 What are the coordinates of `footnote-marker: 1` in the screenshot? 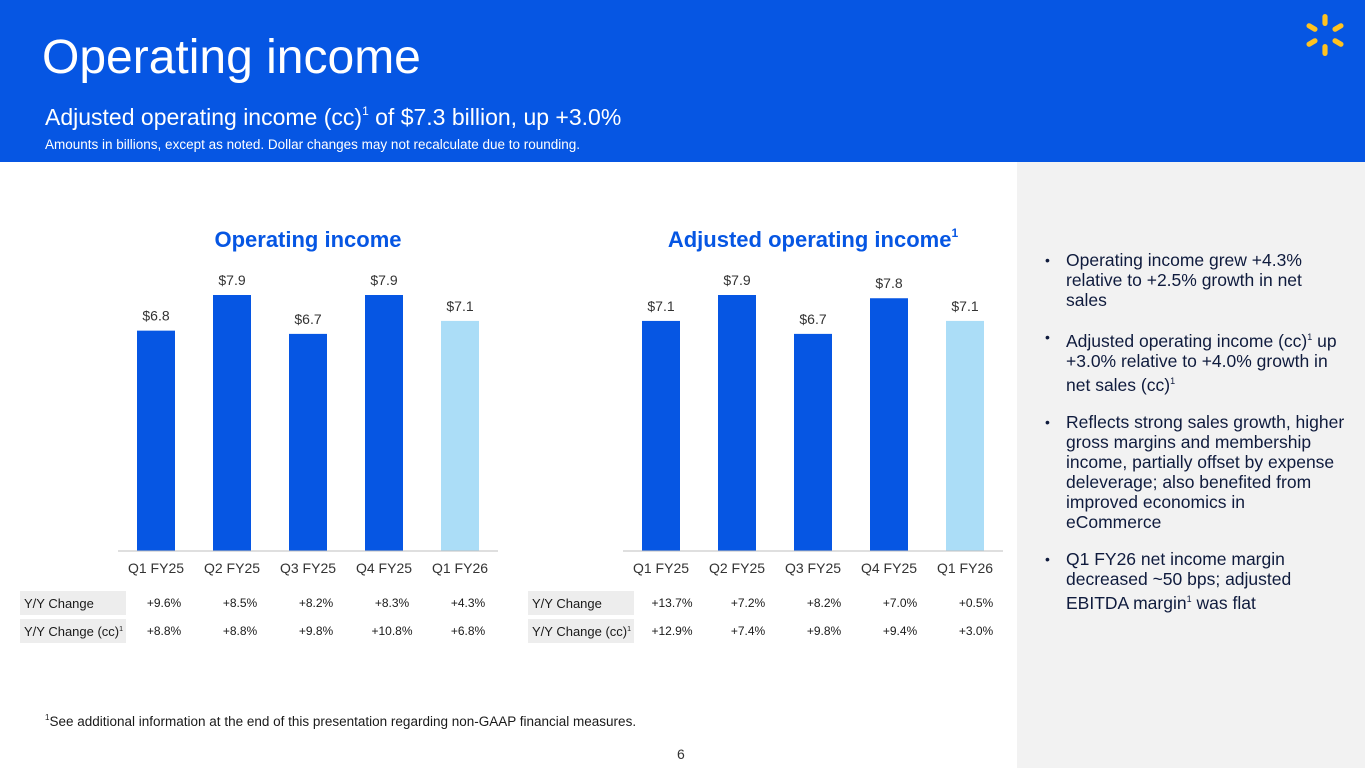 It's located at (47, 717).